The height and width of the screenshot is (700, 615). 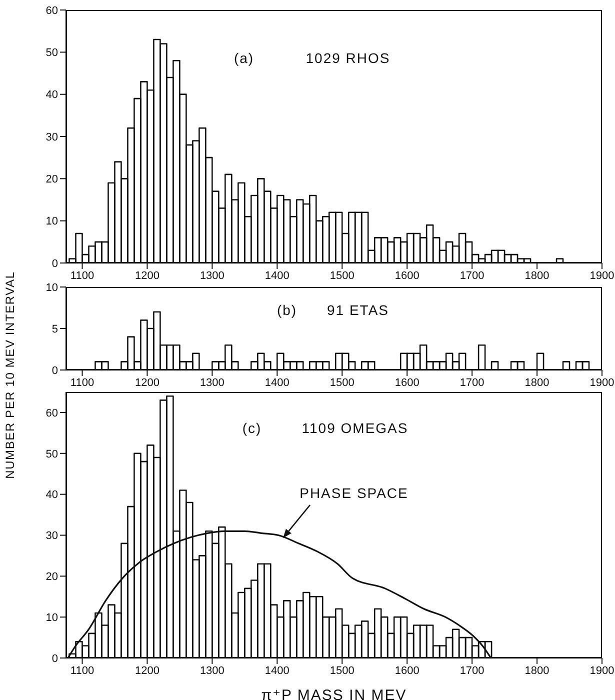 I want to click on y-axis-title: NUMBER PER 10 MEV INTERVAL, so click(x=10, y=375).